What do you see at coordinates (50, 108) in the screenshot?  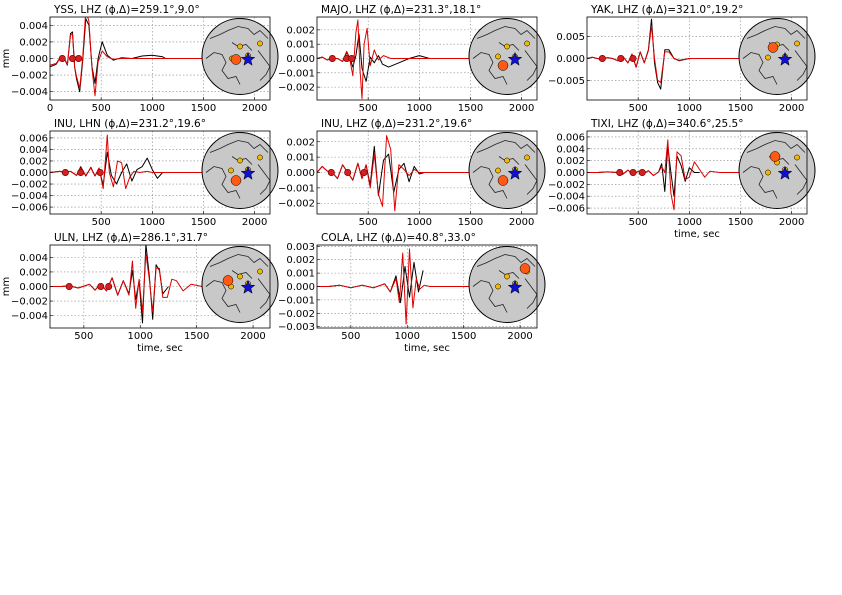 I see `x-tick-label: 0` at bounding box center [50, 108].